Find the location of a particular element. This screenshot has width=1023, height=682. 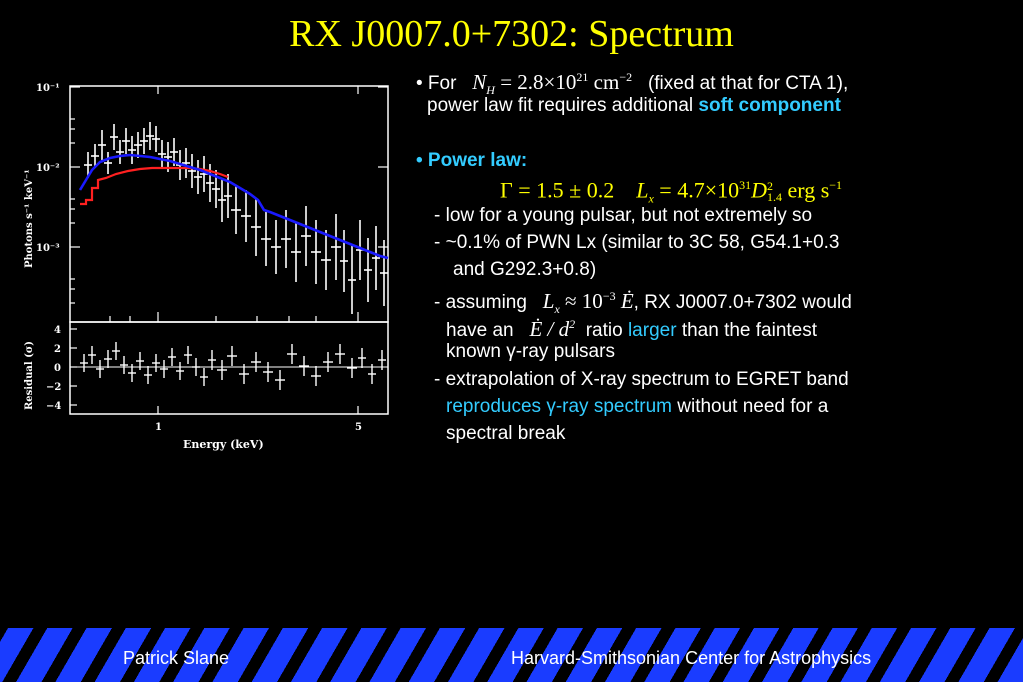

x-tick-label: 5 is located at coordinates (358, 427).